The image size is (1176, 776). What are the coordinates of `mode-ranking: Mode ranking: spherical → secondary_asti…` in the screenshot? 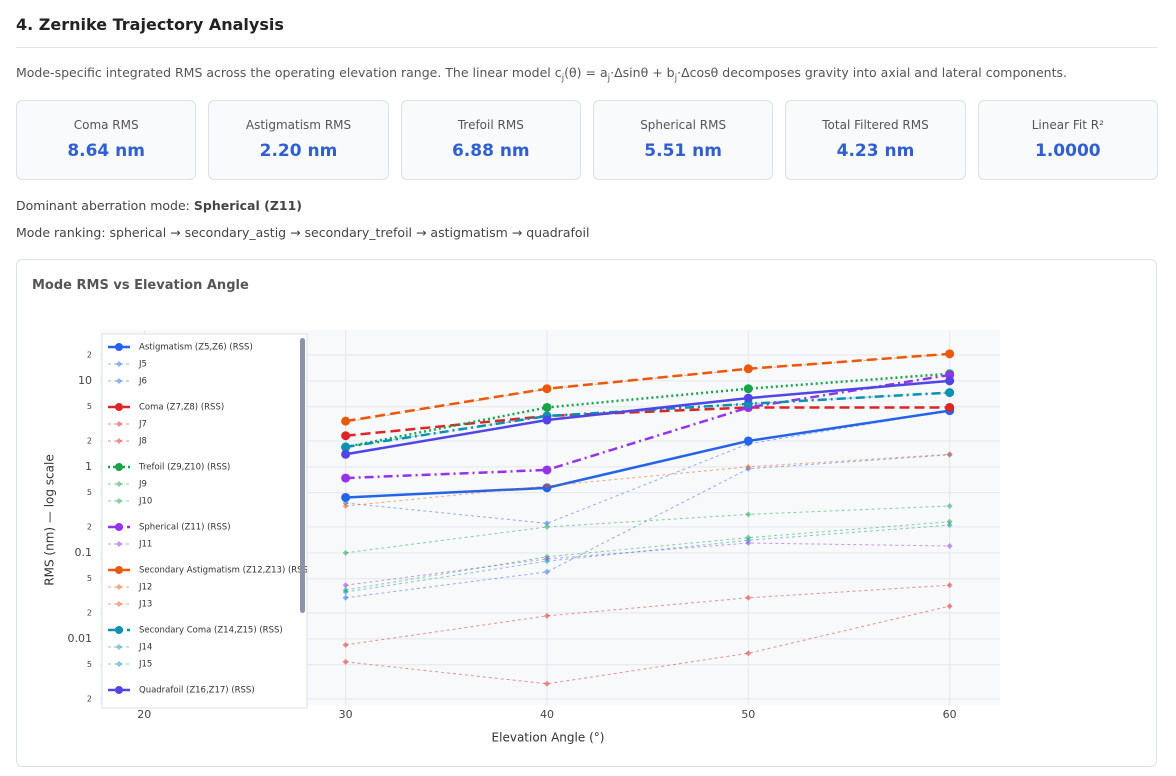 It's located at (303, 232).